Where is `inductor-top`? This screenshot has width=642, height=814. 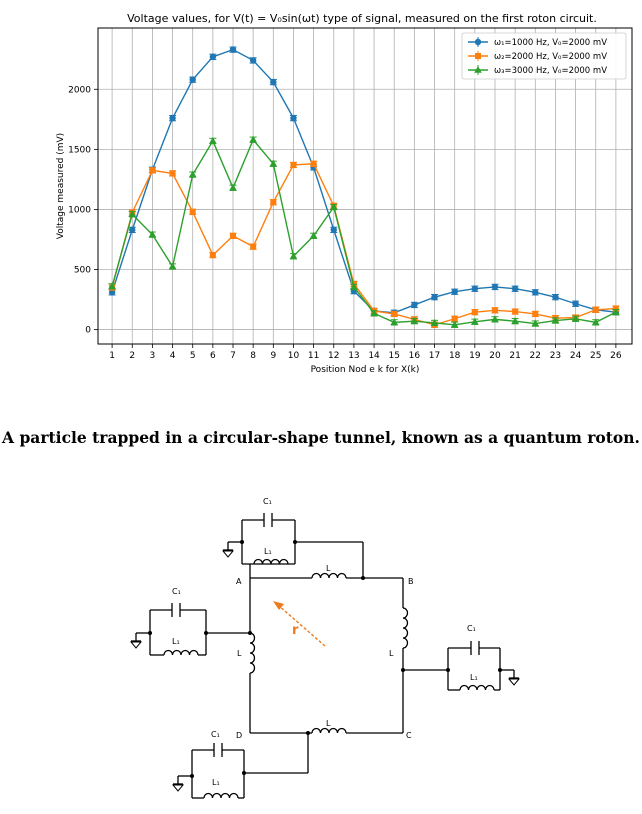 inductor-top is located at coordinates (329, 575).